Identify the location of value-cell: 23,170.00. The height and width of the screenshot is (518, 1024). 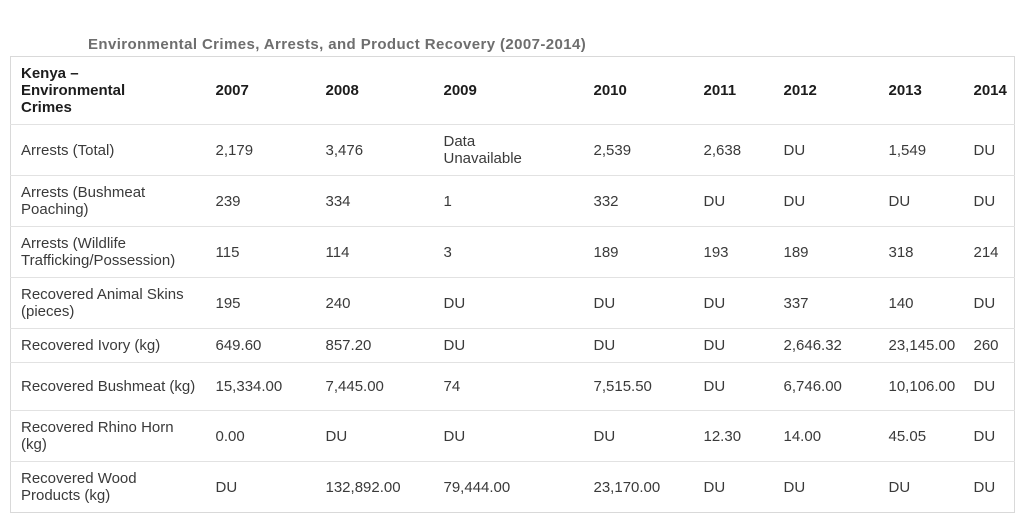
(638, 487).